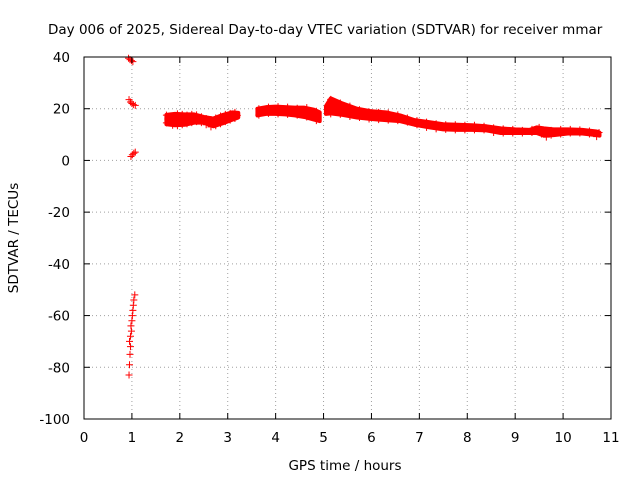 Image resolution: width=640 pixels, height=480 pixels. What do you see at coordinates (344, 466) in the screenshot?
I see `x-axis-label: GPS time / hours` at bounding box center [344, 466].